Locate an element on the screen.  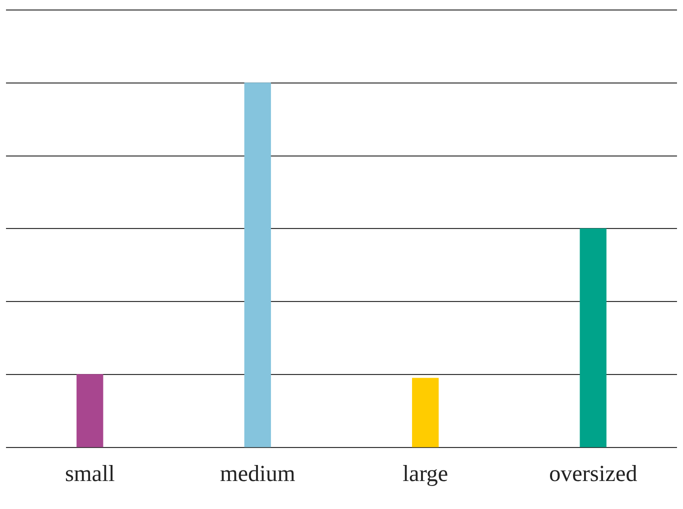
x-tick-label: oversized is located at coordinates (593, 473).